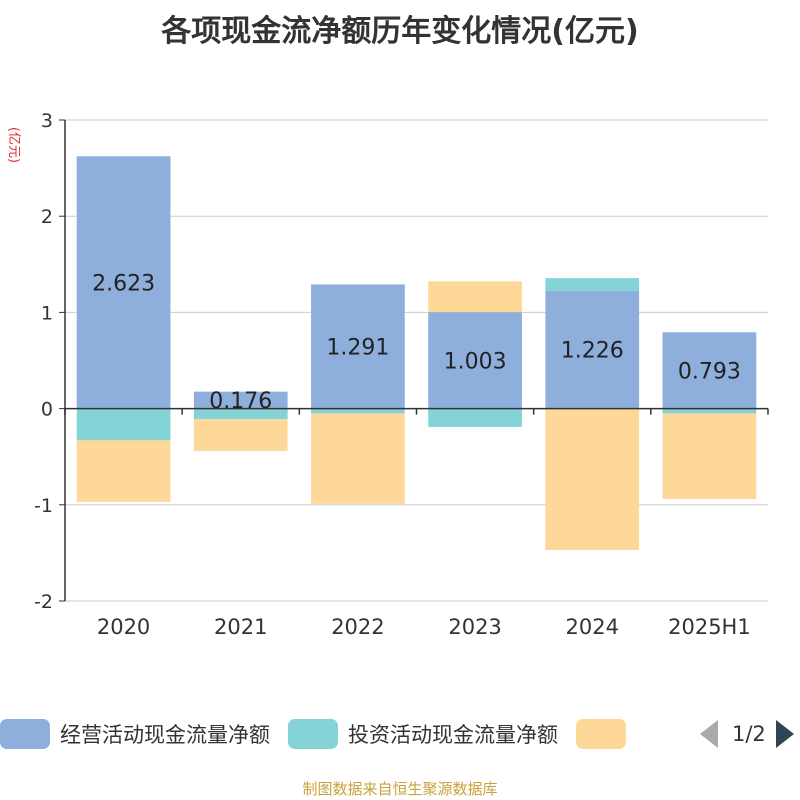 This screenshot has width=800, height=800. I want to click on bar-operating-2024, so click(592, 349).